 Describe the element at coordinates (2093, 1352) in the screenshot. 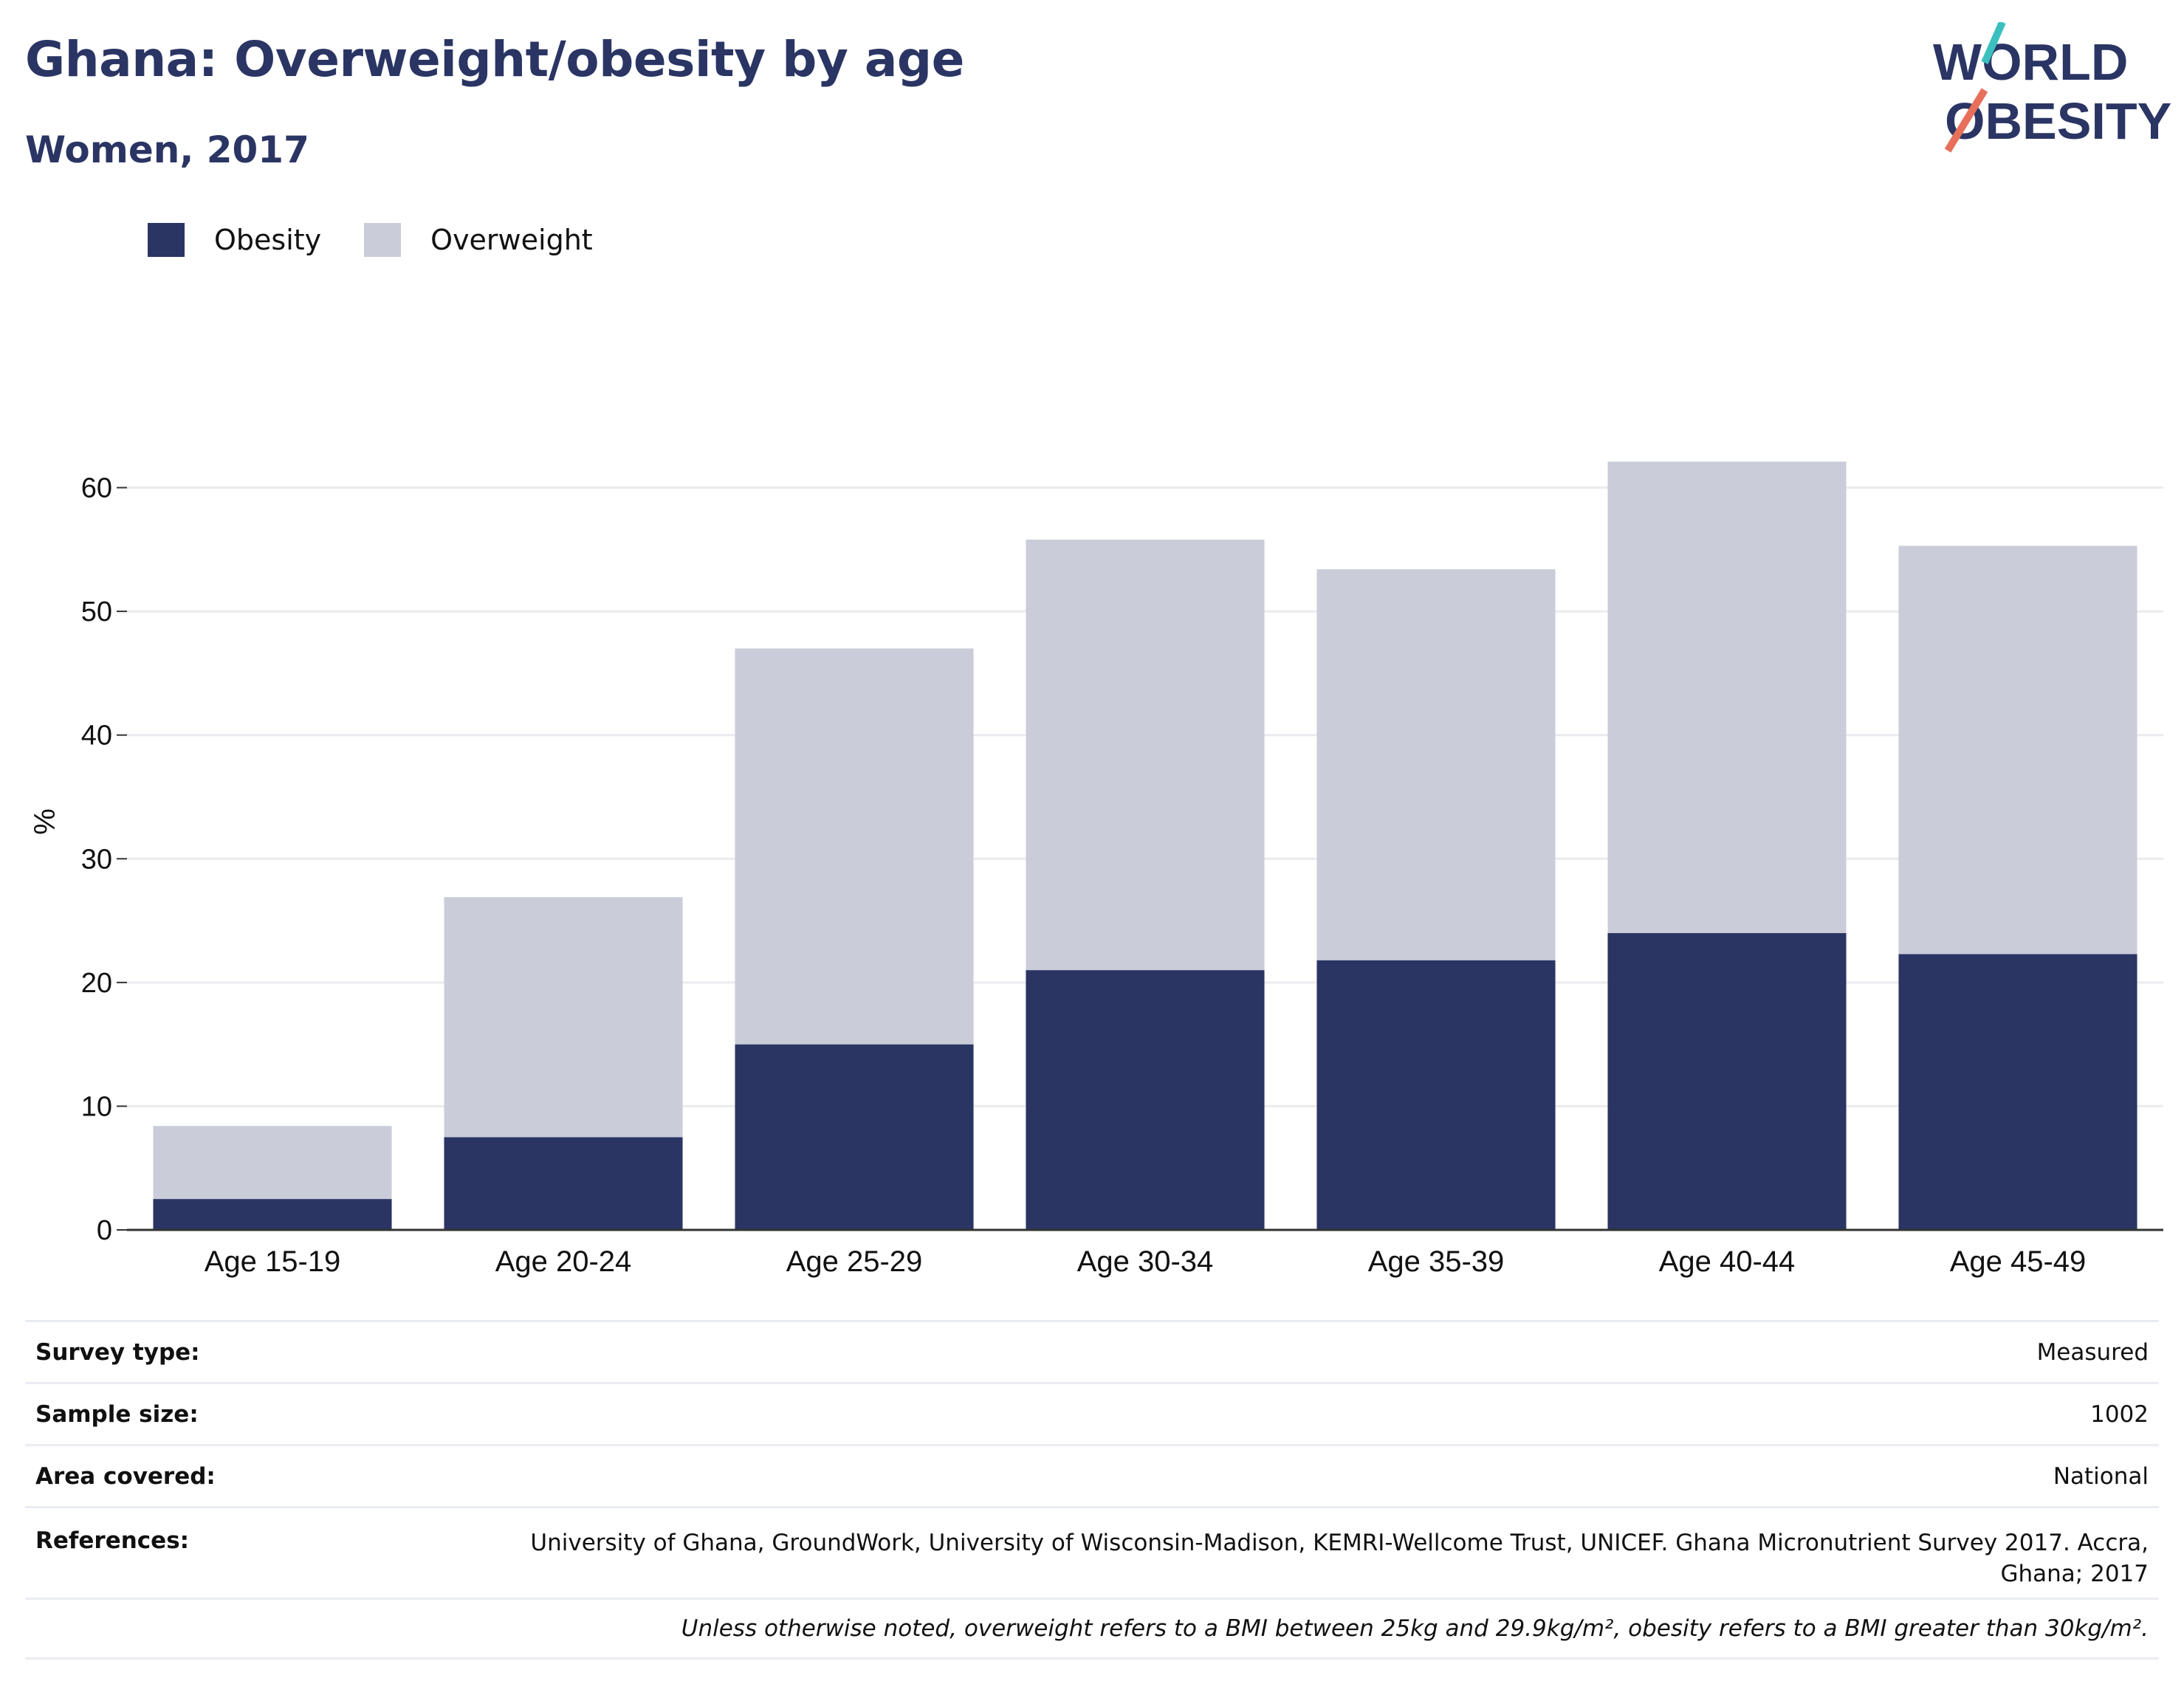

I see `survey-type-value: Measured` at that location.